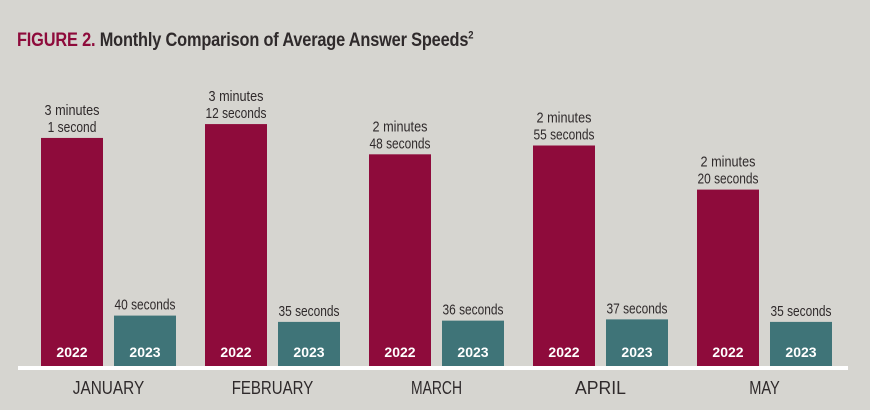  What do you see at coordinates (235, 352) in the screenshot?
I see `bar-series-label-february-2022: 2022` at bounding box center [235, 352].